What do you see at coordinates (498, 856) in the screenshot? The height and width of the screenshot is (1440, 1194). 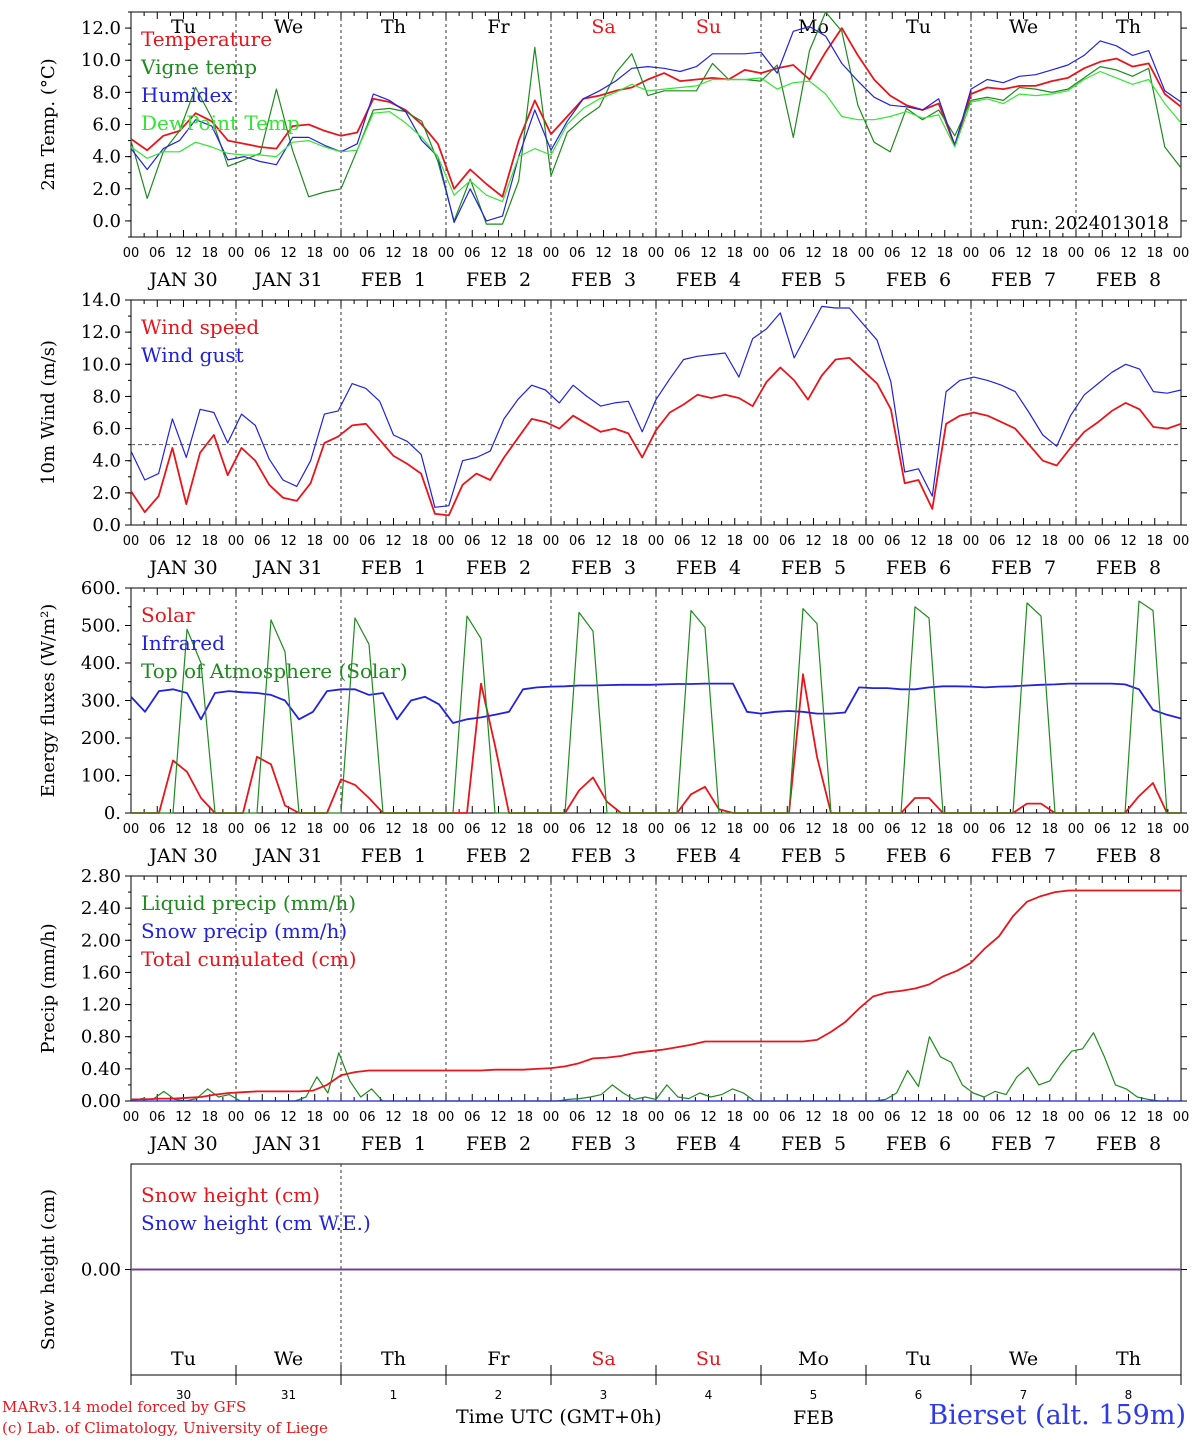 I see `date-label: FEB 2` at bounding box center [498, 856].